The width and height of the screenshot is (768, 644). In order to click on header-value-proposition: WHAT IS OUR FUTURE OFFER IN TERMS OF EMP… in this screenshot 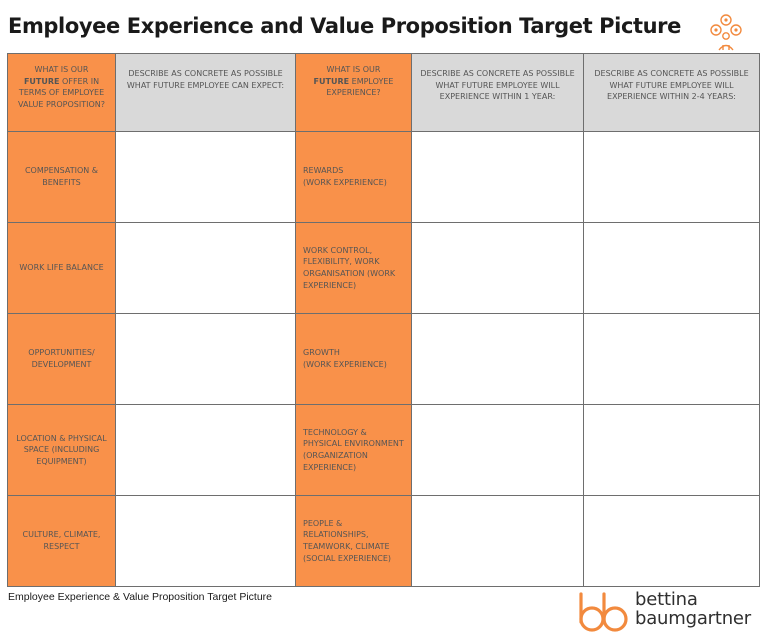, I will do `click(61, 92)`.